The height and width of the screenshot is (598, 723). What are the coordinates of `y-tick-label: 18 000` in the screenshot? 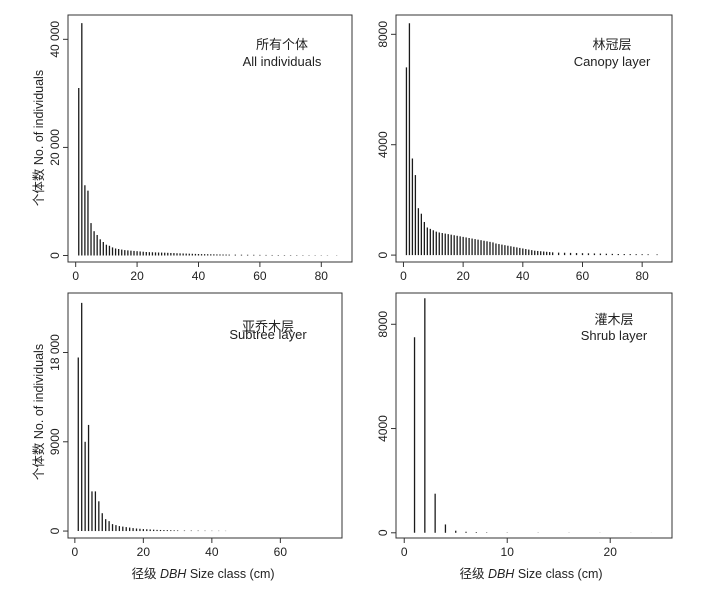 It's located at (55, 352).